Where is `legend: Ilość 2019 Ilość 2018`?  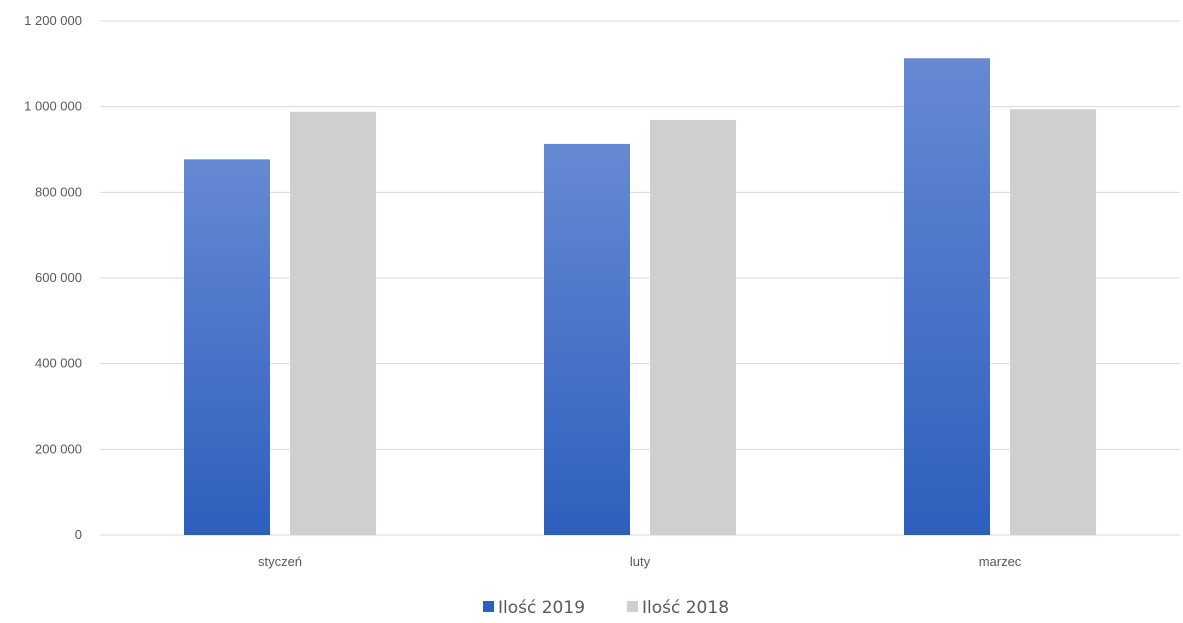 legend: Ilość 2019 Ilość 2018 is located at coordinates (606, 608).